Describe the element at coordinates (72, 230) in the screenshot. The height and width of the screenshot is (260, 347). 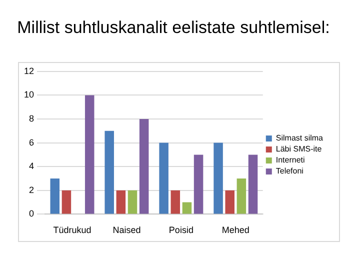
I see `x-tick-label: Tüdrukud` at that location.